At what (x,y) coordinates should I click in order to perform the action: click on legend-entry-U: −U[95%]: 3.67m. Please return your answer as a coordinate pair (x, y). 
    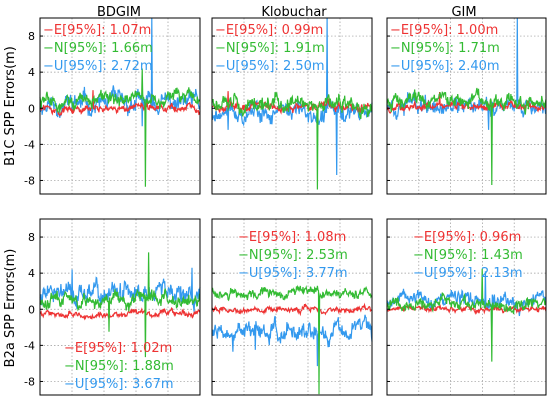
    Looking at the image, I should click on (119, 384).